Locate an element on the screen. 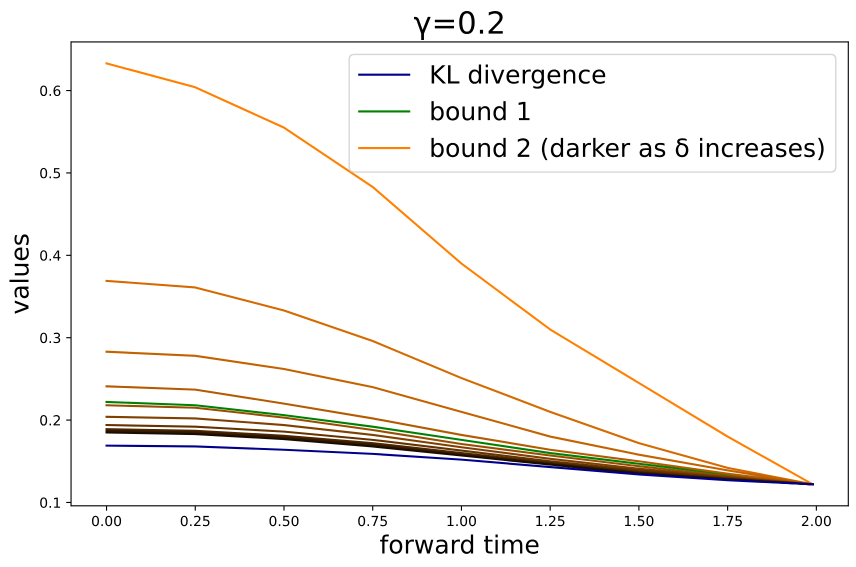 Image resolution: width=856 pixels, height=567 pixels. x-tick-label: 0.50 is located at coordinates (284, 521).